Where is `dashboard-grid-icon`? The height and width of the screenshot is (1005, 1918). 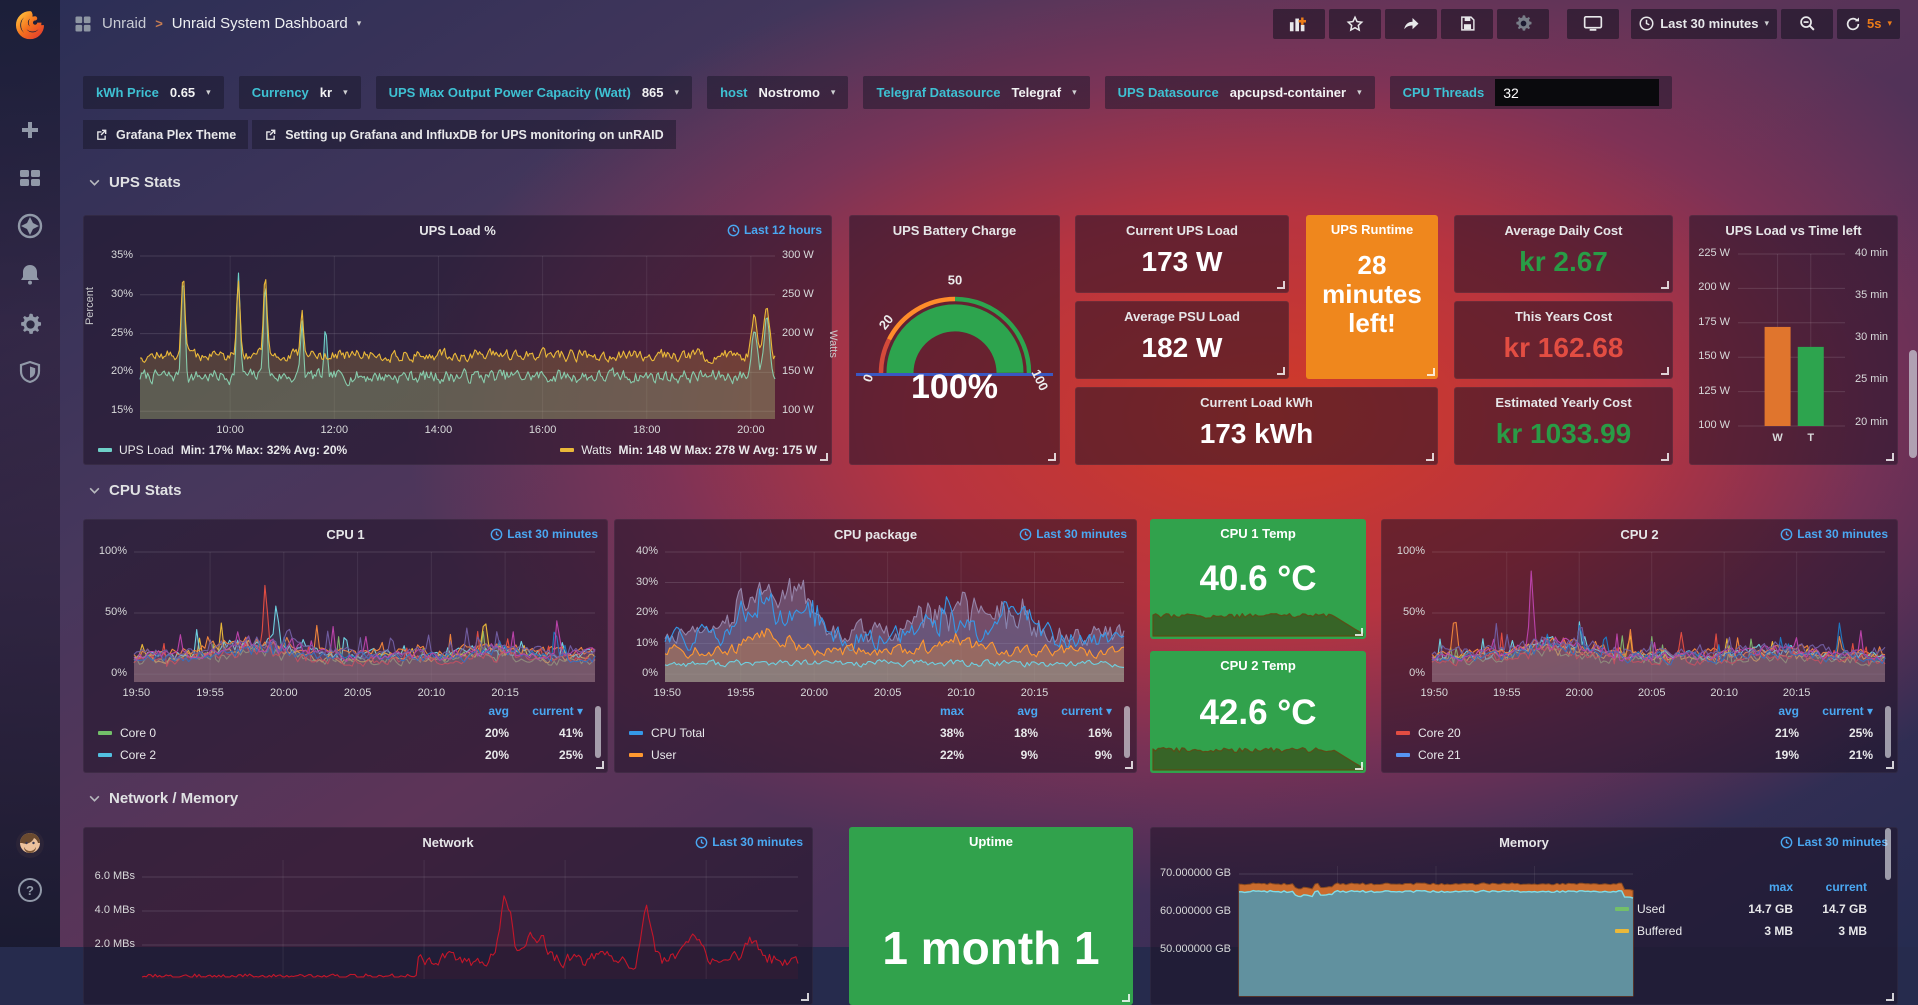
dashboard-grid-icon is located at coordinates (83, 24).